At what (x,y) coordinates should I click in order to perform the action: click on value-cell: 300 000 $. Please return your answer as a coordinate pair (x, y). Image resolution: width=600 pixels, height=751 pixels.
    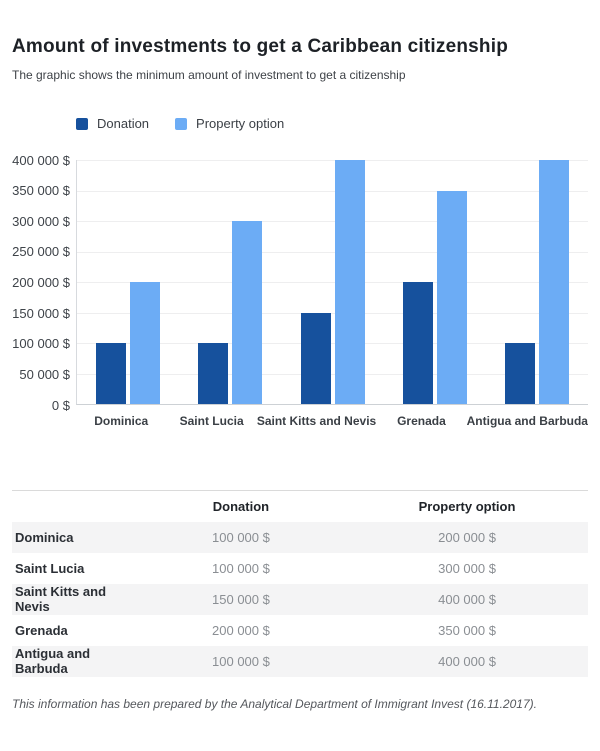
    Looking at the image, I should click on (467, 568).